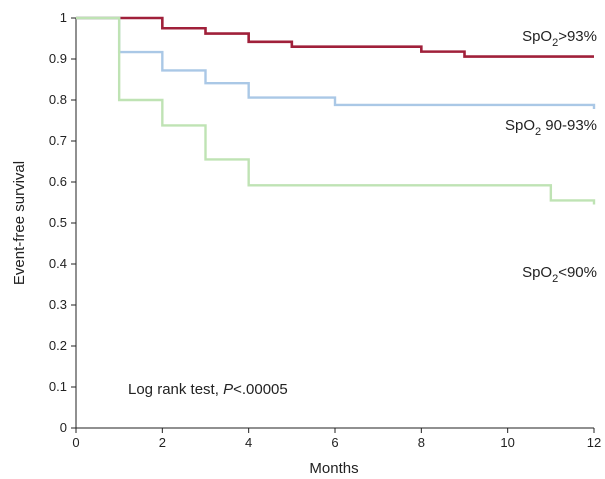 The image size is (605, 479). What do you see at coordinates (208, 389) in the screenshot?
I see `log-rank-annotation: Log rank test, P<.00005` at bounding box center [208, 389].